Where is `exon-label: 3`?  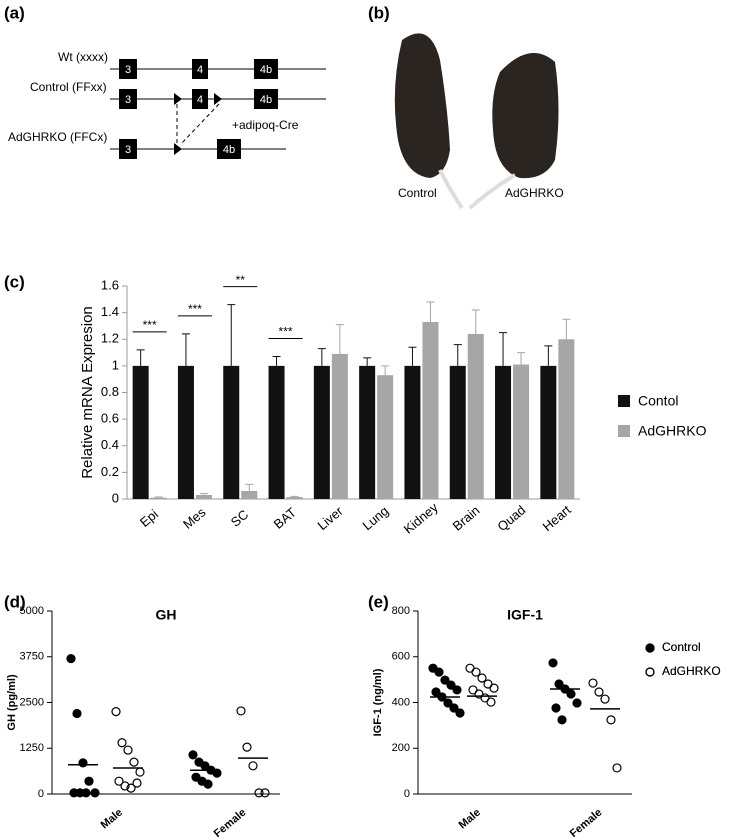
exon-label: 3 is located at coordinates (128, 70).